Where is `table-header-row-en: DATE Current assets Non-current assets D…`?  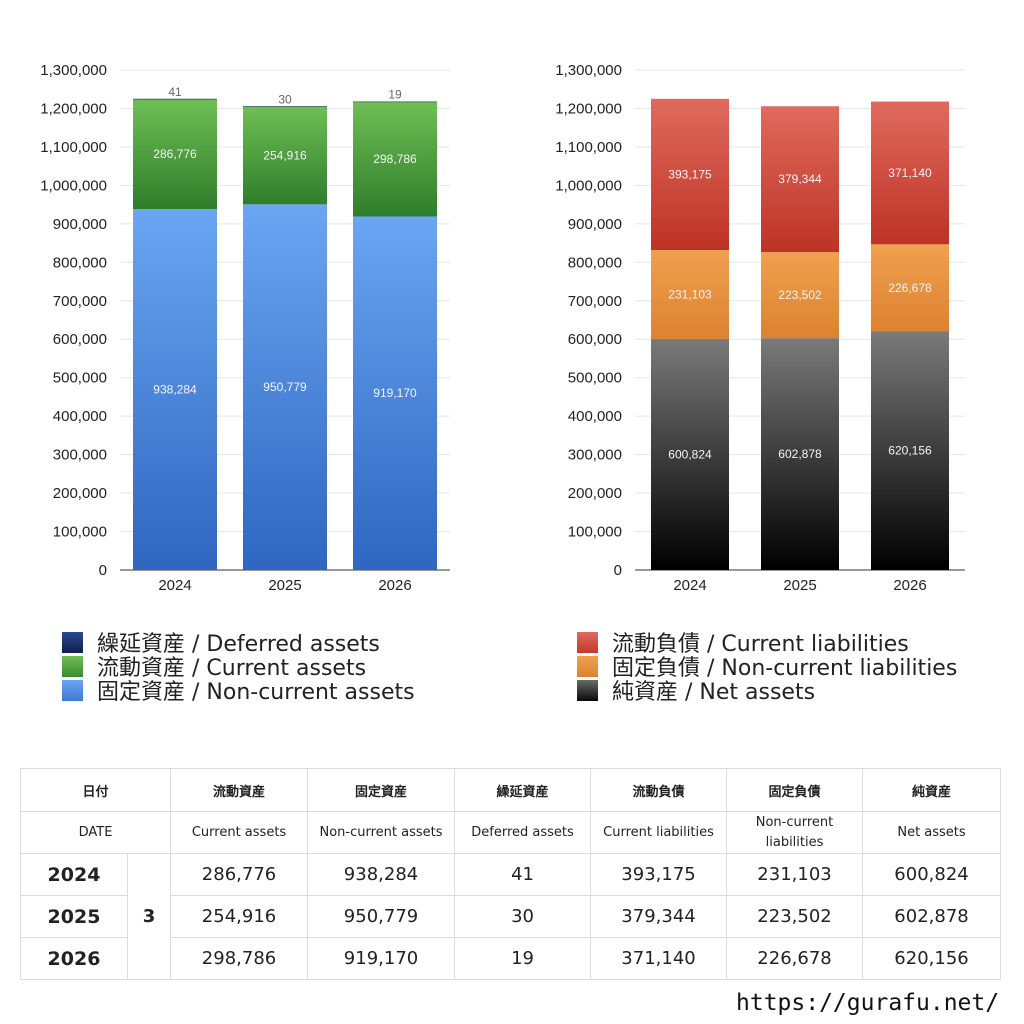
table-header-row-en: DATE Current assets Non-current assets D… is located at coordinates (510, 832).